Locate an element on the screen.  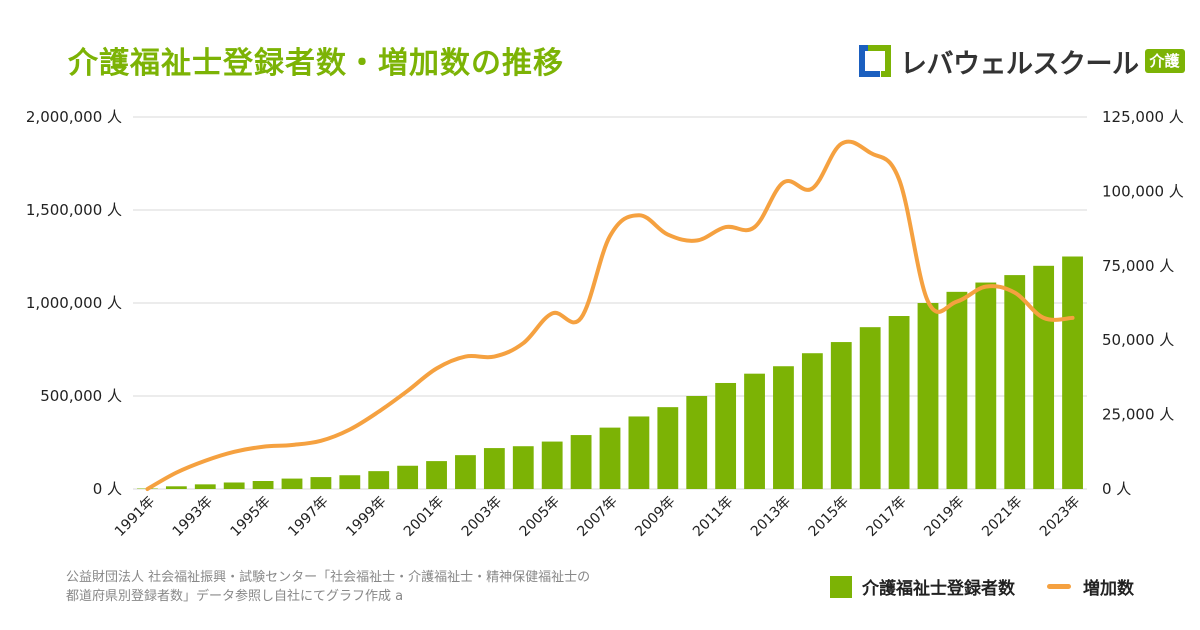
legend: 介護福祉士登録者数 増加数 is located at coordinates (982, 586).